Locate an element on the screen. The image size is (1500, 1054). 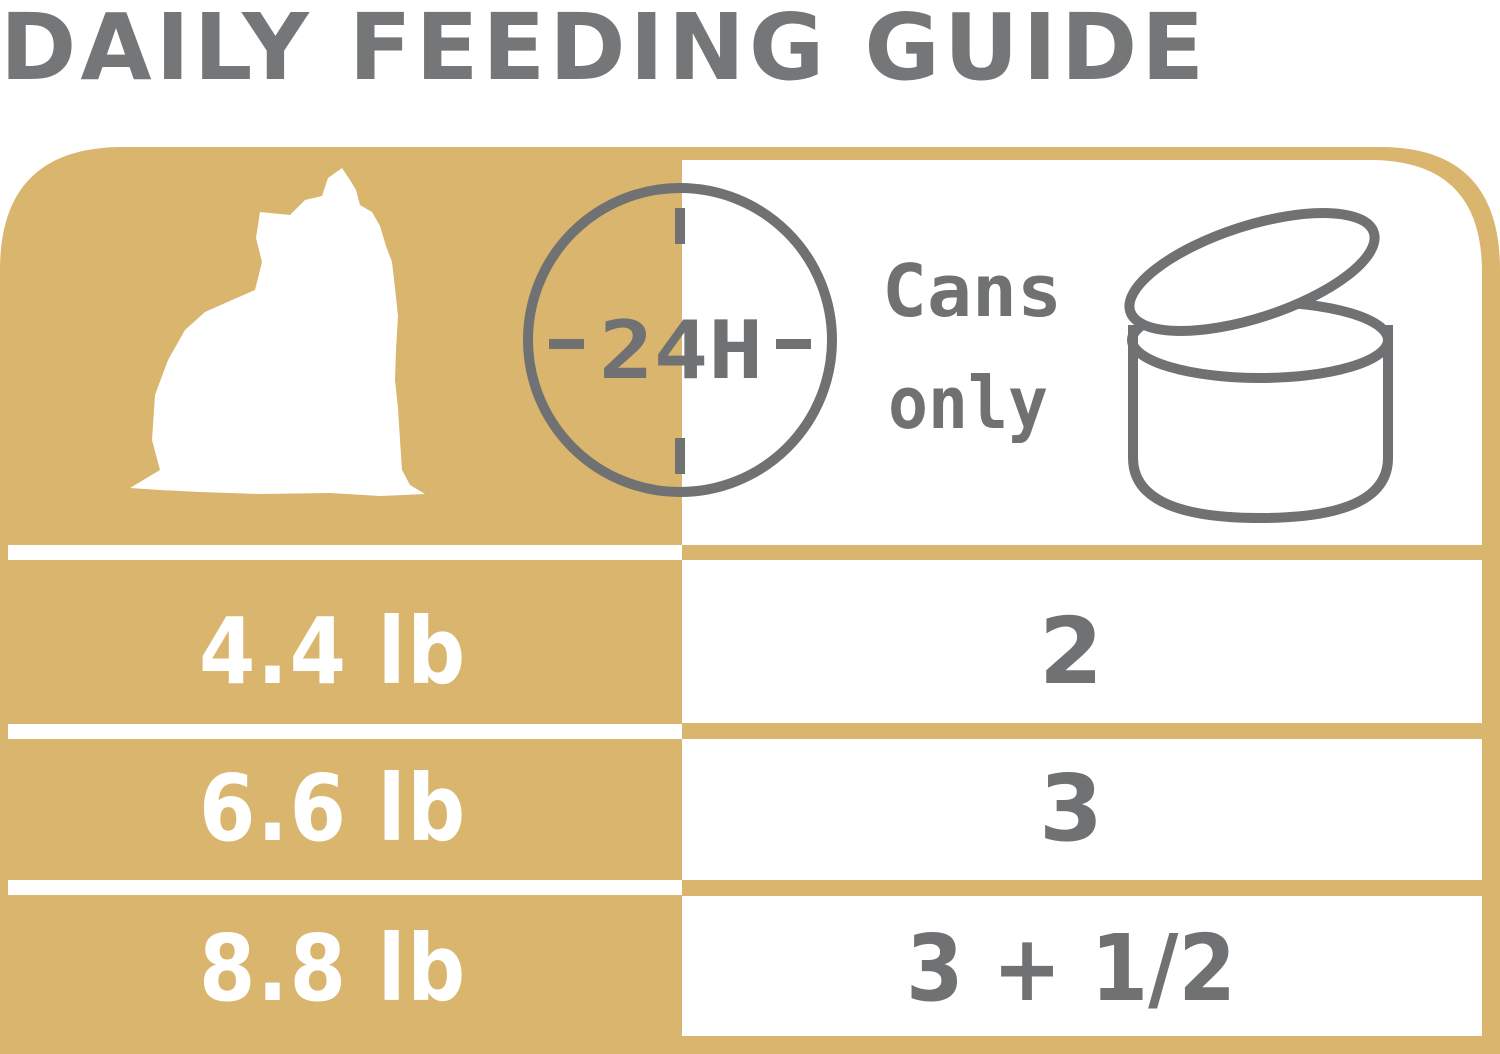
cans-cell: 3 + 1/2 is located at coordinates (1071, 968).